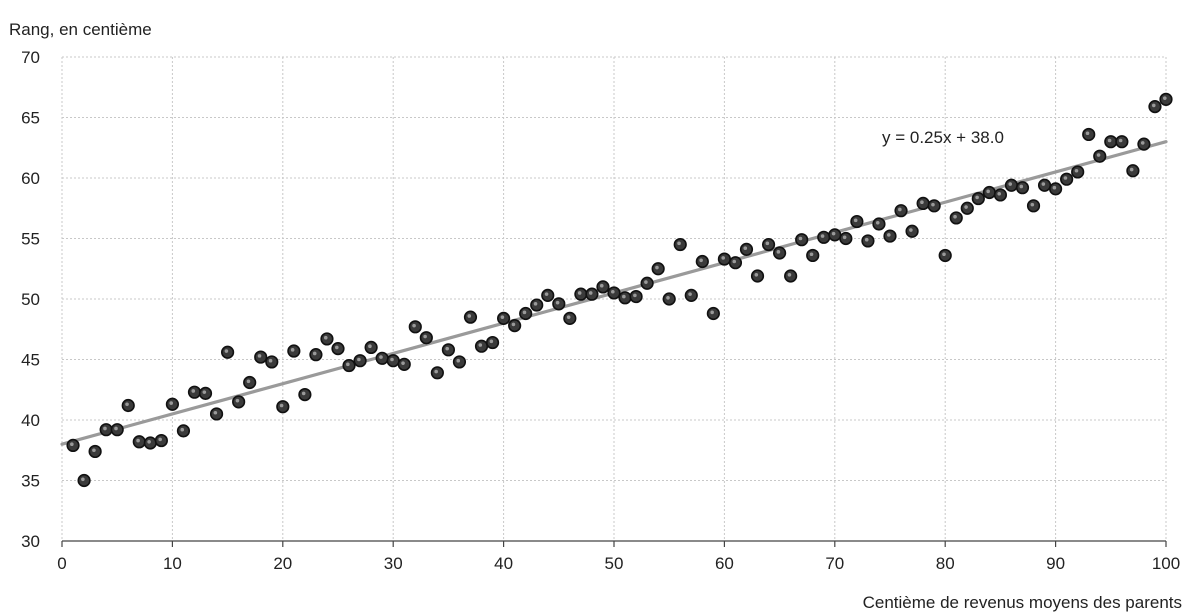 The image size is (1185, 613). Describe the element at coordinates (61, 563) in the screenshot. I see `x-tick-label: 0` at that location.